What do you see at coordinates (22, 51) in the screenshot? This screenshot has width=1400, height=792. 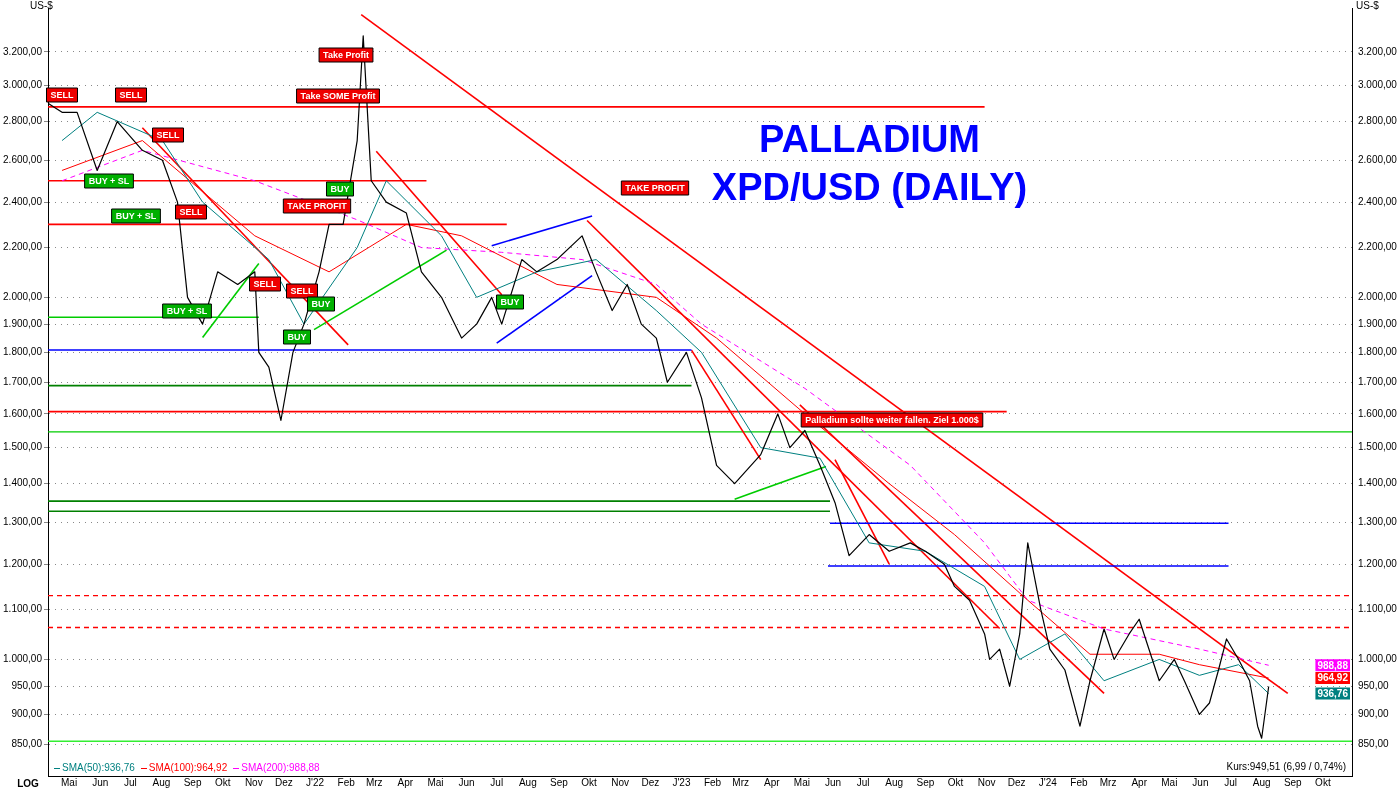 I see `text: 3.200,00` at bounding box center [22, 51].